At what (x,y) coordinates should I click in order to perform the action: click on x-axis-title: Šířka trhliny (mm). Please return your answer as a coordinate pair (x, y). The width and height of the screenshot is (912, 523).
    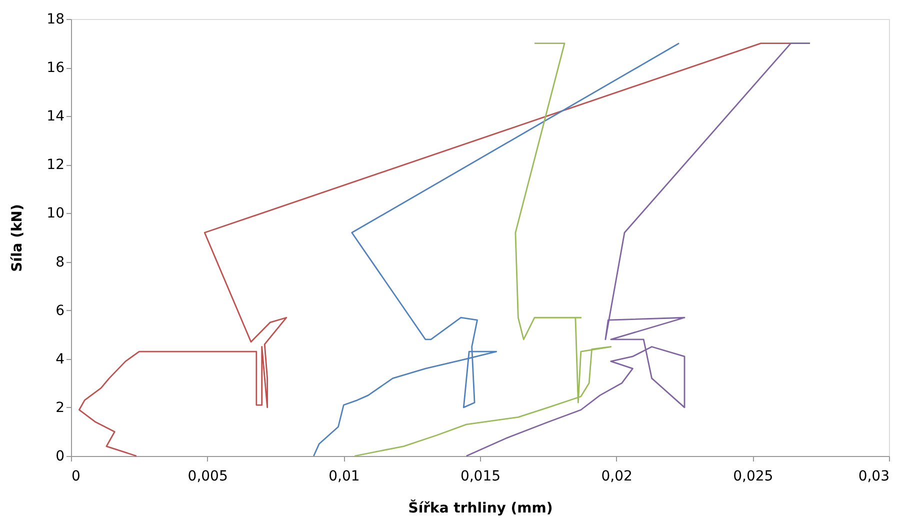
    Looking at the image, I should click on (480, 508).